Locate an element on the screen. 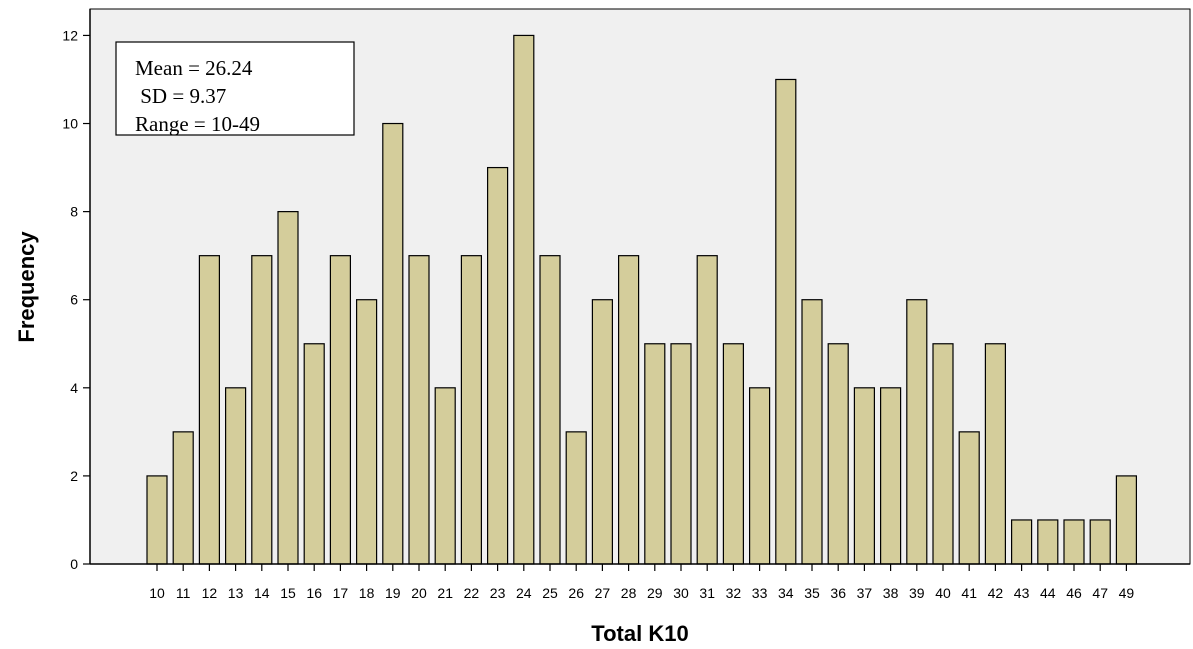 This screenshot has width=1193, height=649. x-tick-label: 35 is located at coordinates (812, 593).